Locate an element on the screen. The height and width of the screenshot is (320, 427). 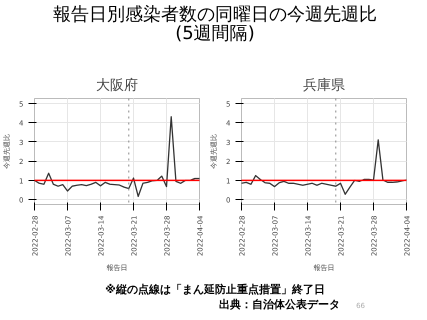
text: ※縦の点線は「まん延防止重点措置」終了日 is located at coordinates (215, 289).